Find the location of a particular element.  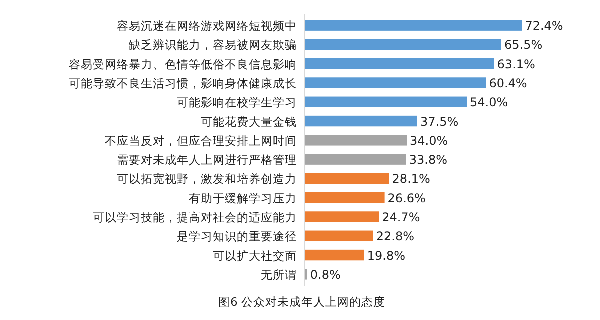

y-tick-label: 可以拓宽视野，激发和培养创造力 is located at coordinates (207, 179).